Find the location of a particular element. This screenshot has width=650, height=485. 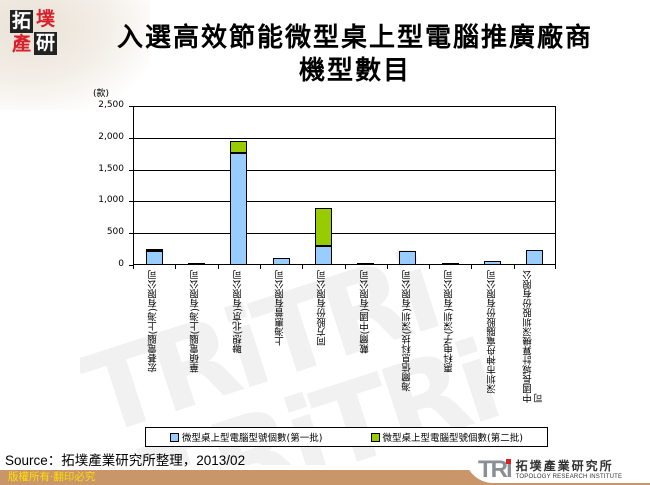

legend-item-series-2: 微型桌上型電腦型號個數(第二批) is located at coordinates (446, 437).